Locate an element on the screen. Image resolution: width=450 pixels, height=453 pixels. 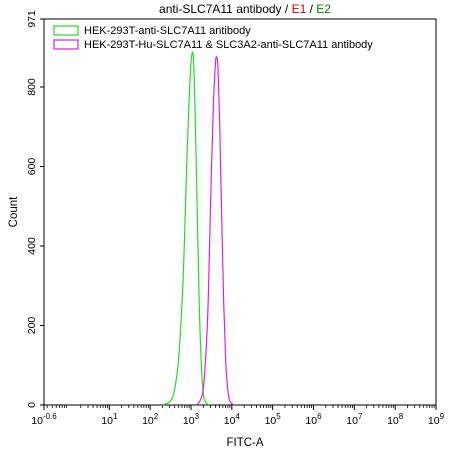
chart-title-part: anti-SLC7A11 antibody / is located at coordinates (225, 9).